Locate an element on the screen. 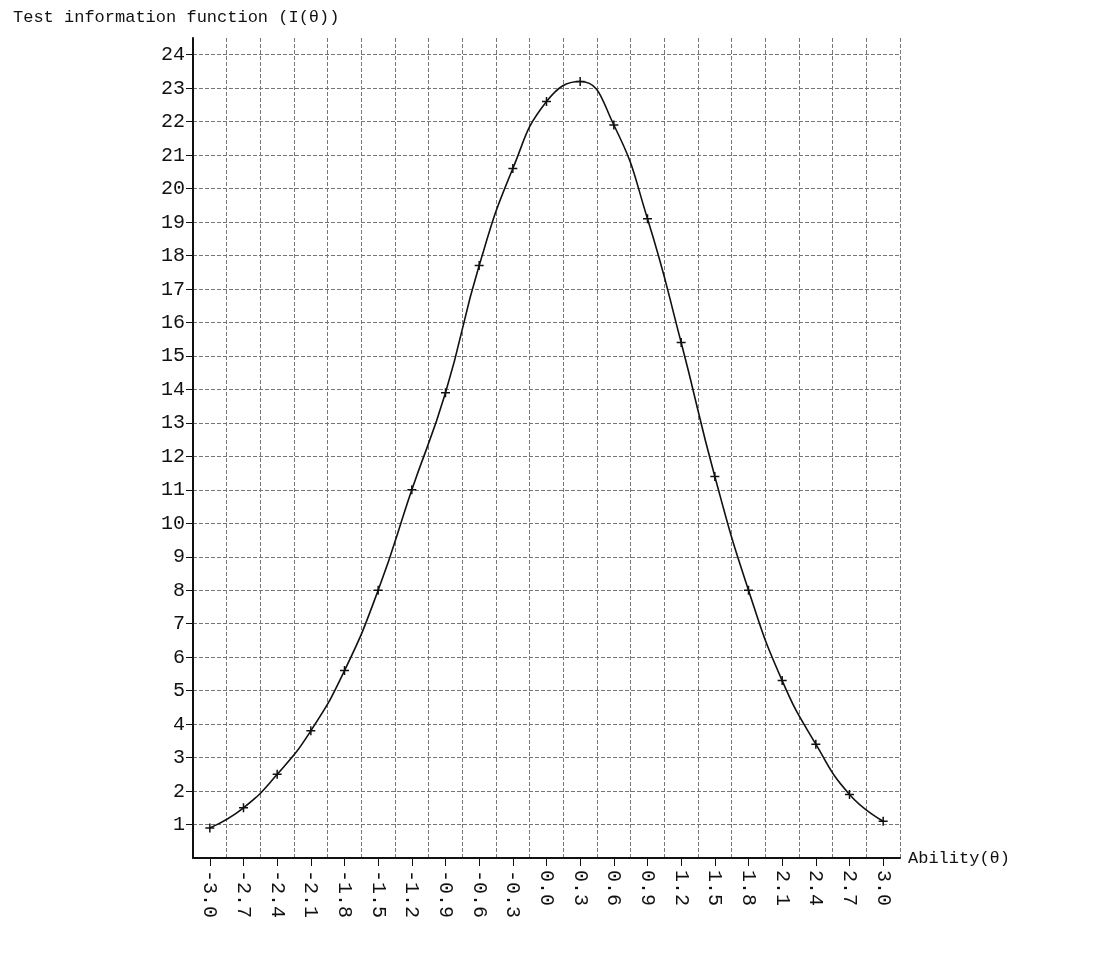  x-tick-label: -0.6 is located at coordinates (479, 894).